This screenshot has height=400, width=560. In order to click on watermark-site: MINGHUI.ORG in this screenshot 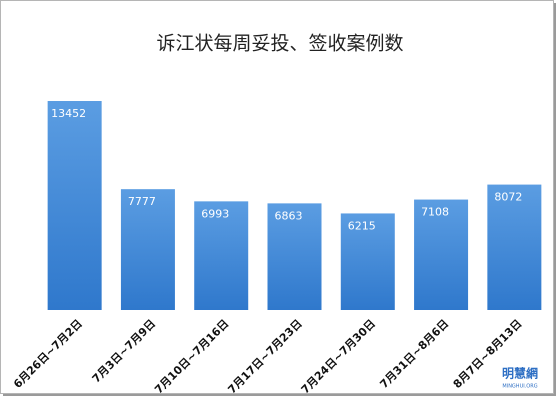, I will do `click(519, 387)`.